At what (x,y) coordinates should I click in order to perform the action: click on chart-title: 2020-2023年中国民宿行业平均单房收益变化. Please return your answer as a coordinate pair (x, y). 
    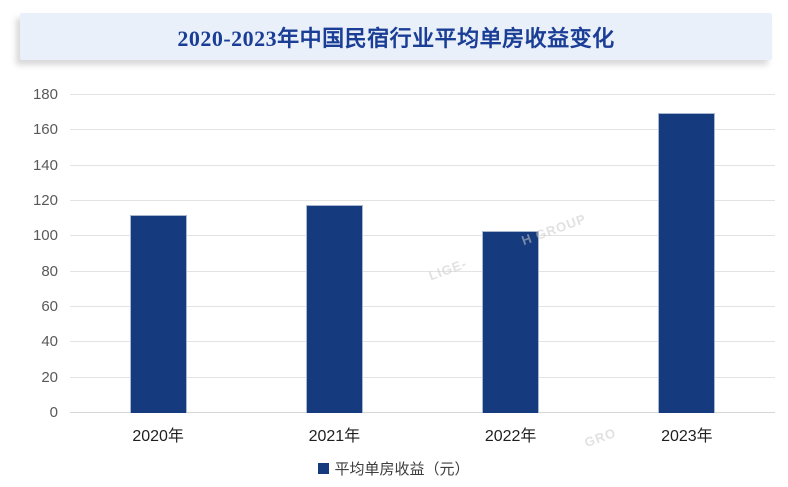
    Looking at the image, I should click on (396, 38).